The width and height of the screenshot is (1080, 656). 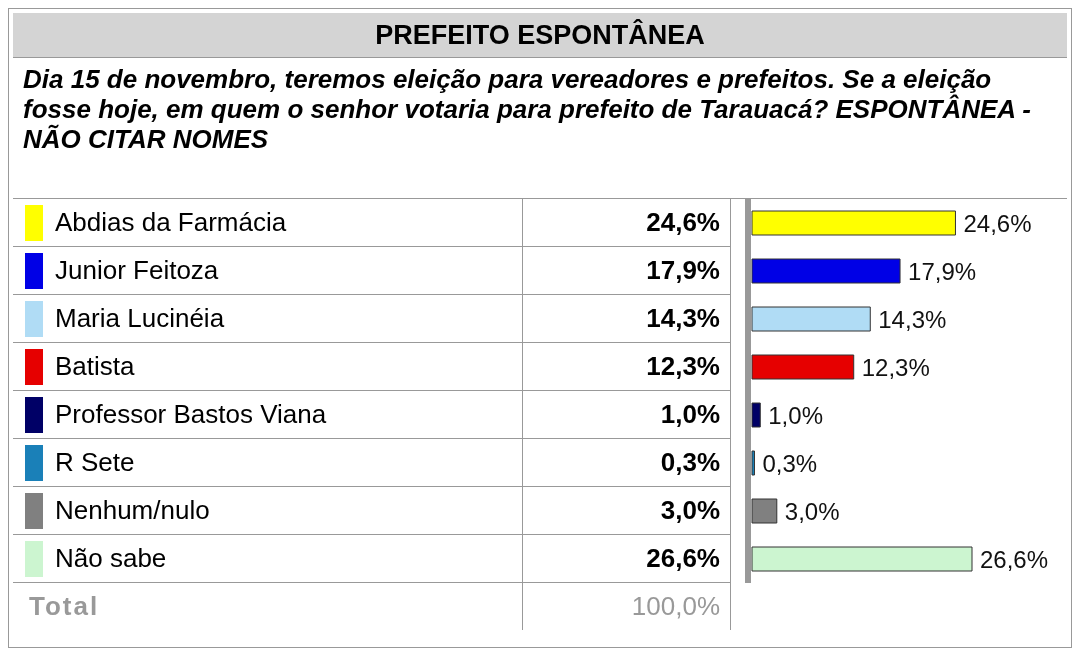 I want to click on chart-title: PREFEITO ESPONTÂNEA, so click(x=540, y=35).